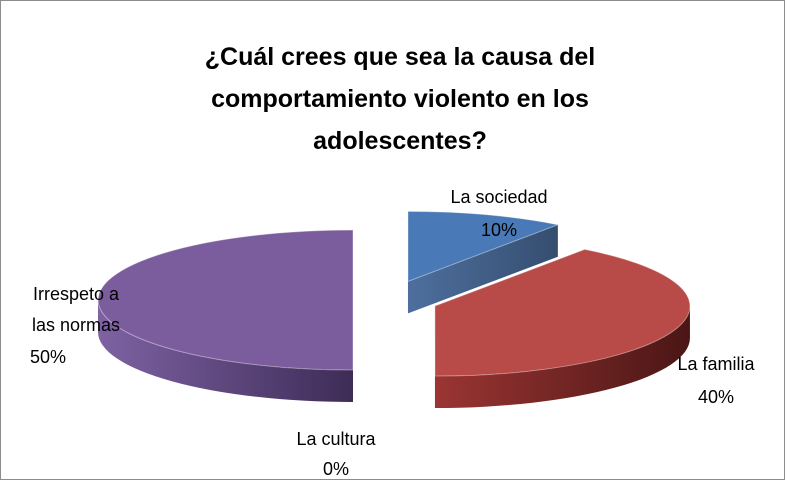  I want to click on slice-label-irrespeto-line-1: Irrespeto a, so click(76, 294).